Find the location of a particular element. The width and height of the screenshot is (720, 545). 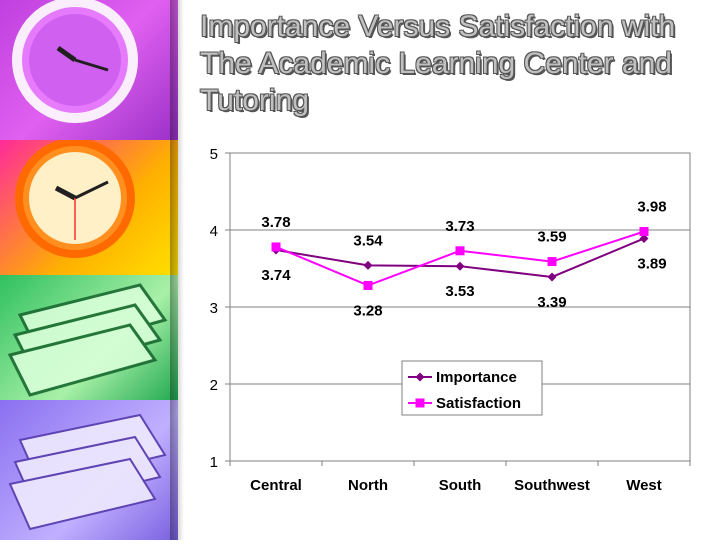

papers-panel-green is located at coordinates (89, 337).